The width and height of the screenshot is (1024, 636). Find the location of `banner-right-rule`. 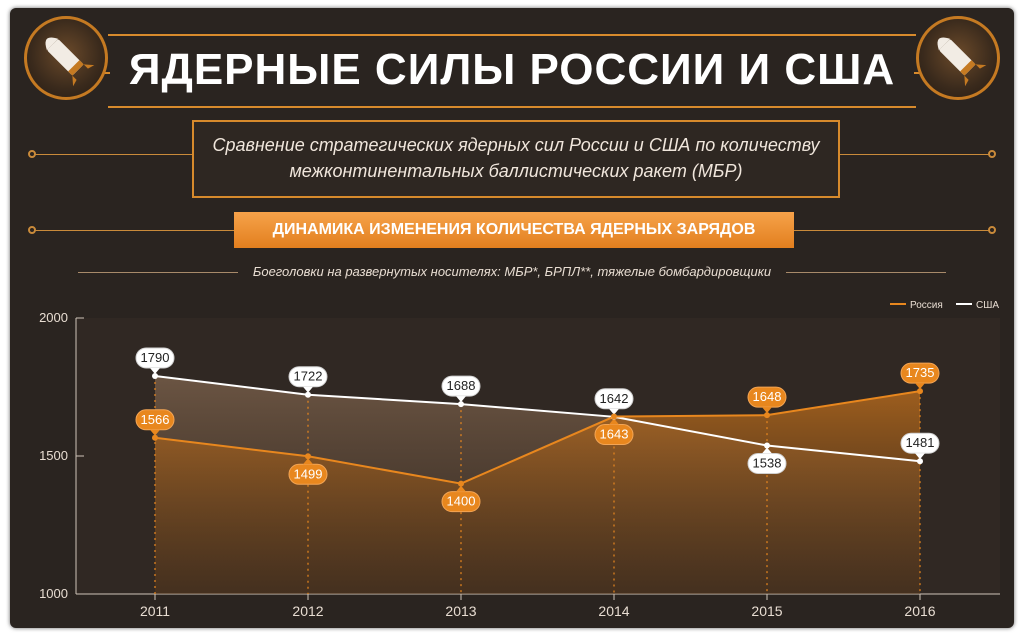

banner-right-rule is located at coordinates (892, 230).